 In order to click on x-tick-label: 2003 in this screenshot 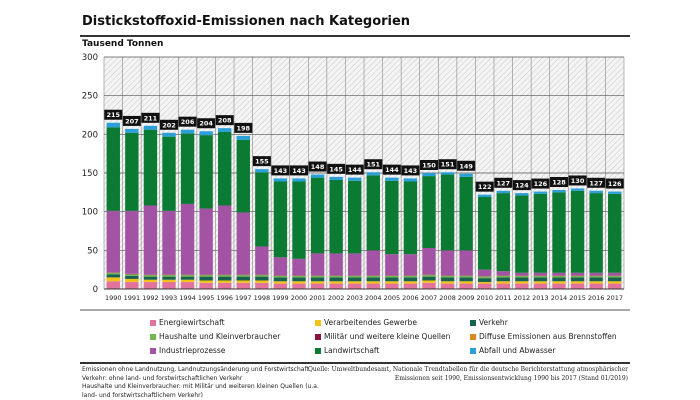, I will do `click(354, 298)`.